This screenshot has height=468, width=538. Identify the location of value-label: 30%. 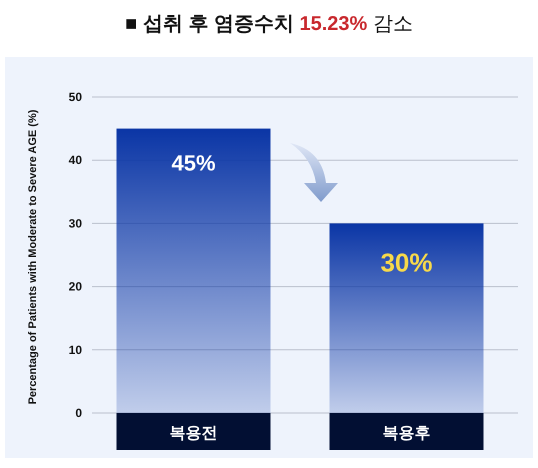
(406, 262).